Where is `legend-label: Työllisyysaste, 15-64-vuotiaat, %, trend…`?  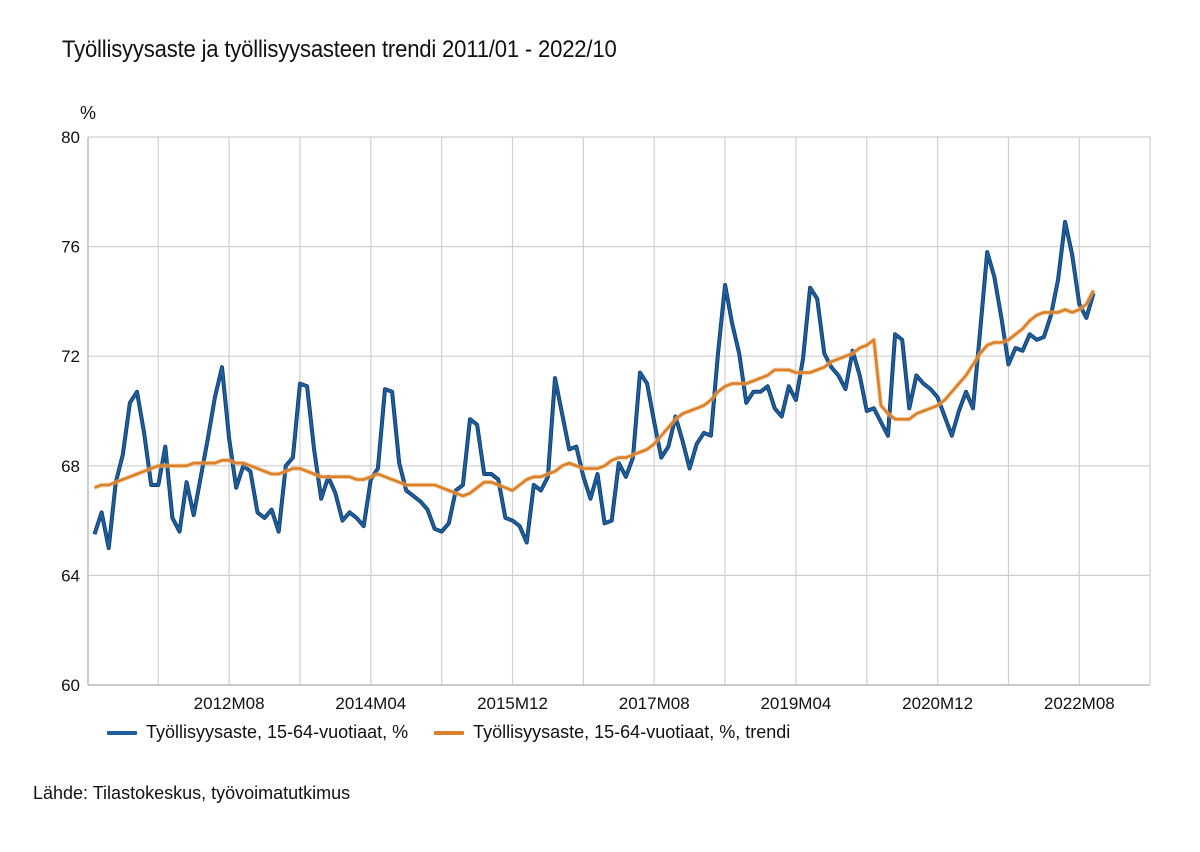
legend-label: Työllisyysaste, 15-64-vuotiaat, %, trend… is located at coordinates (632, 732).